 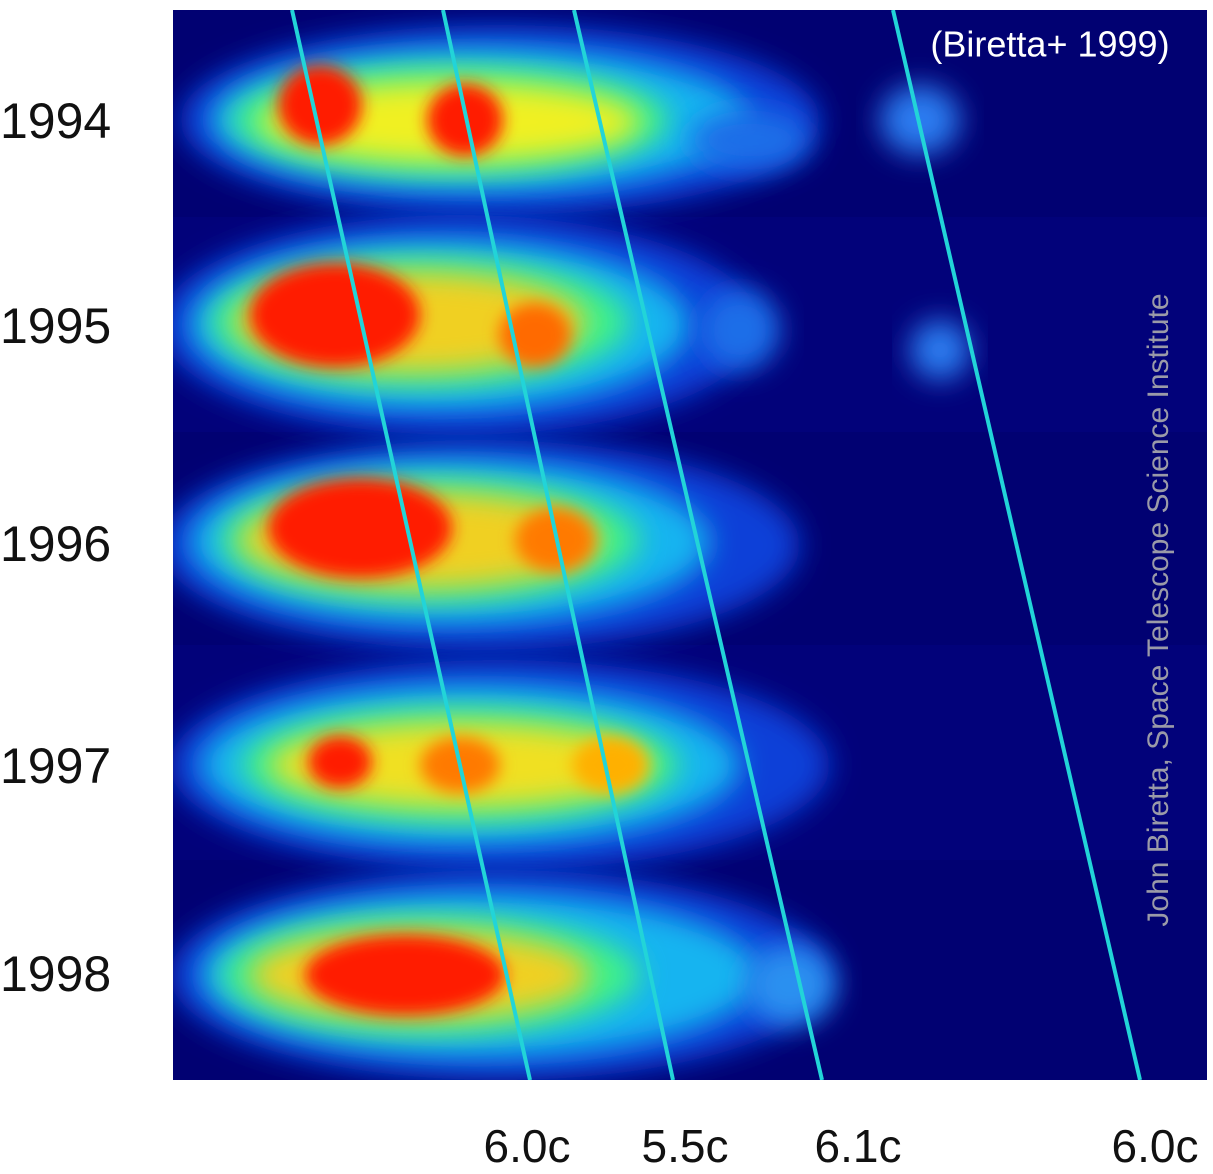 What do you see at coordinates (685, 1146) in the screenshot?
I see `speed-label: 5.5c` at bounding box center [685, 1146].